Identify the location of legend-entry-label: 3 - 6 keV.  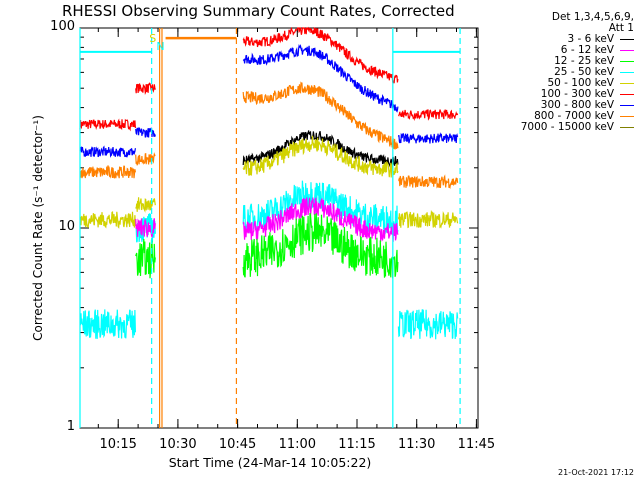
(590, 39).